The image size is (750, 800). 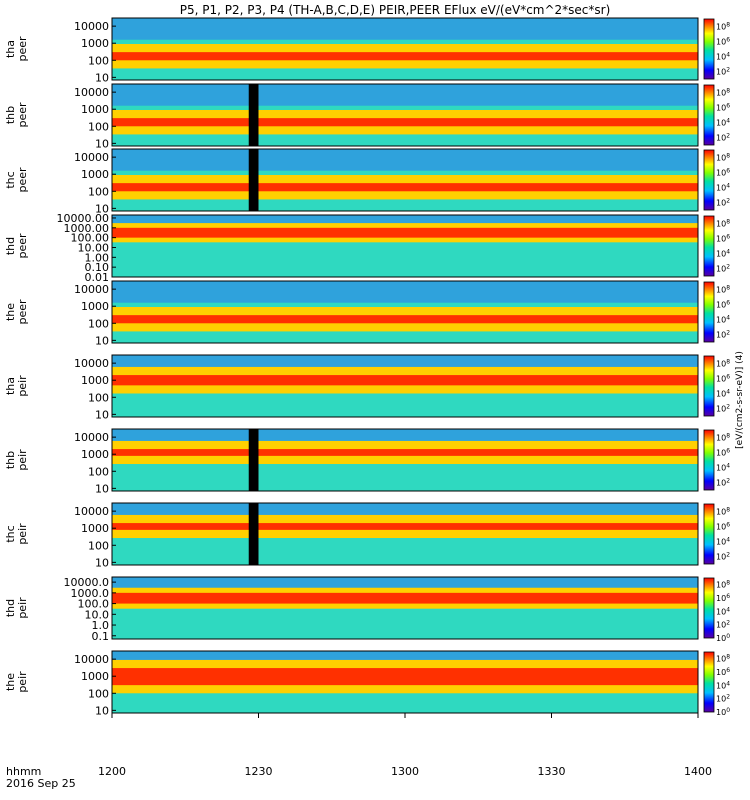 What do you see at coordinates (97, 277) in the screenshot?
I see `y-tick-label: 0.01` at bounding box center [97, 277].